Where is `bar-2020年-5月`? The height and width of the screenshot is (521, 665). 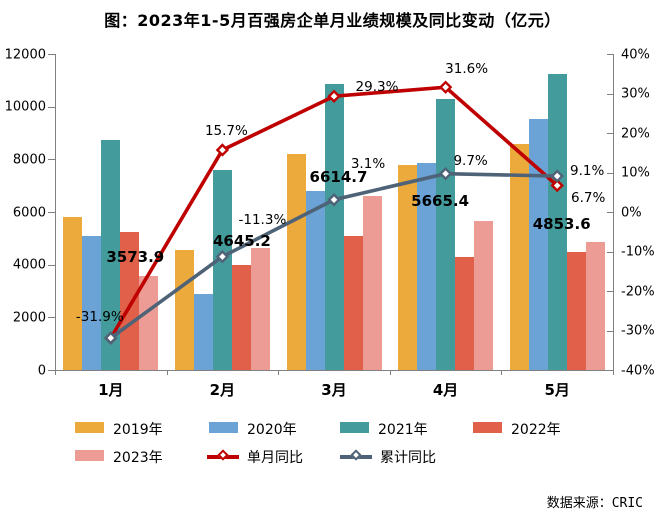
bar-2020年-5月 is located at coordinates (538, 244).